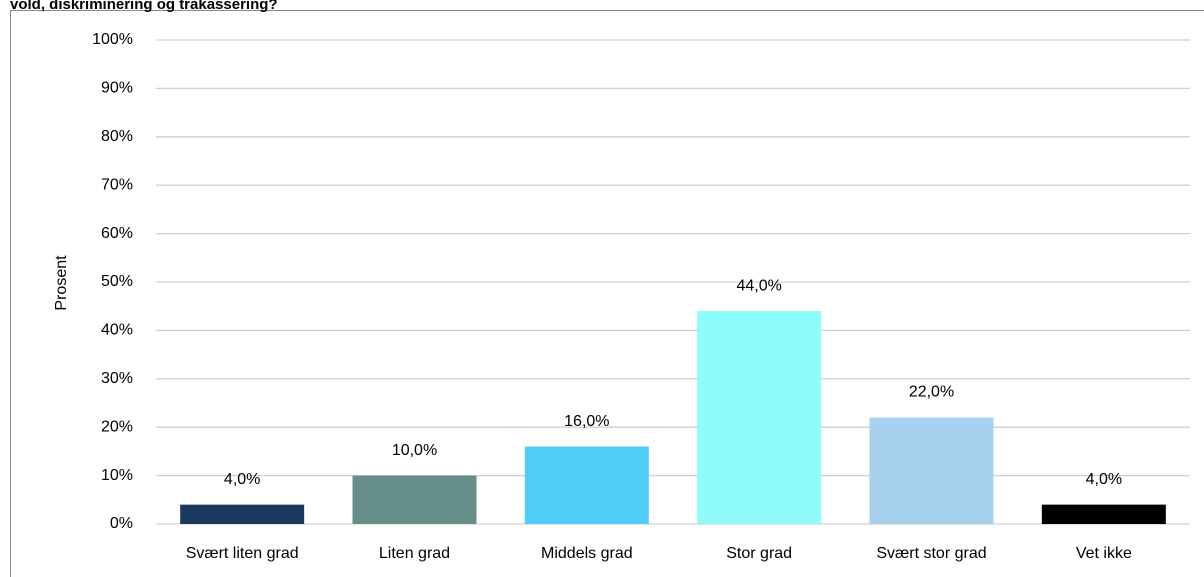 This screenshot has height=577, width=1204. I want to click on x-tick-label: Svært liten grad, so click(242, 553).